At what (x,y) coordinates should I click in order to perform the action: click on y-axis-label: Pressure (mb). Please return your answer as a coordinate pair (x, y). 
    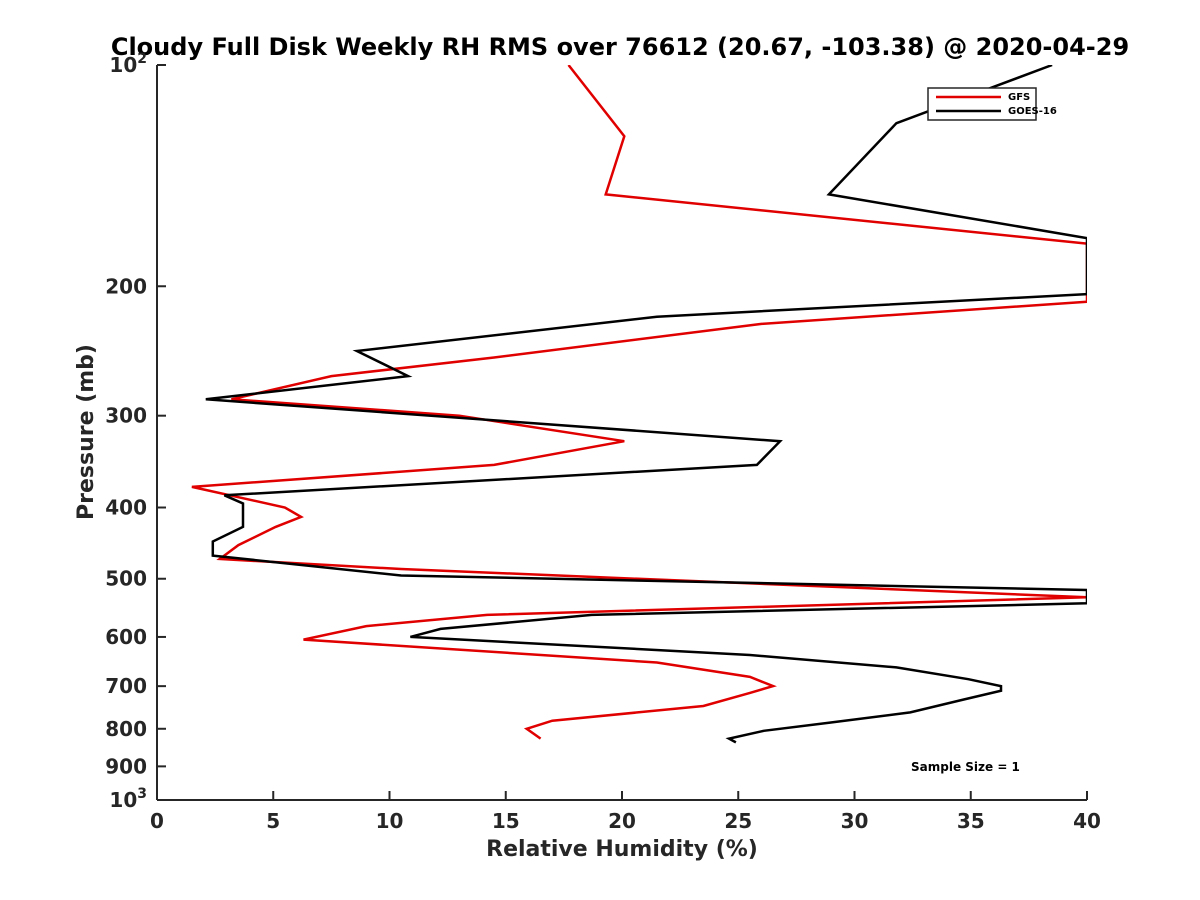
    Looking at the image, I should click on (86, 432).